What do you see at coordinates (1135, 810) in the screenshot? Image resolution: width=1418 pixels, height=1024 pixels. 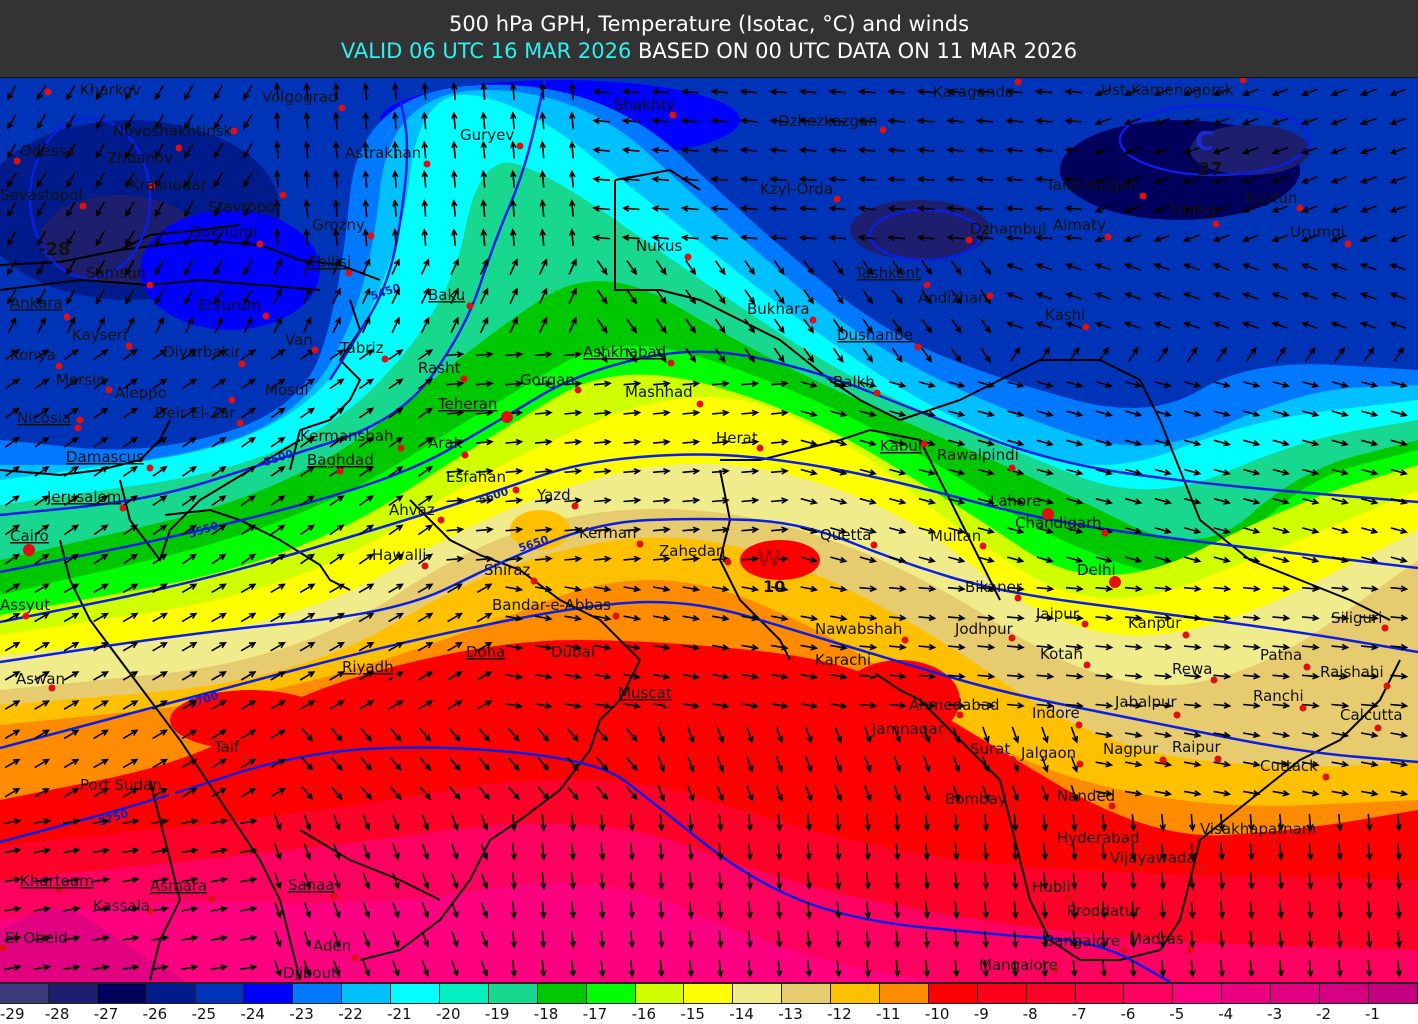 I see `border-line` at bounding box center [1135, 810].